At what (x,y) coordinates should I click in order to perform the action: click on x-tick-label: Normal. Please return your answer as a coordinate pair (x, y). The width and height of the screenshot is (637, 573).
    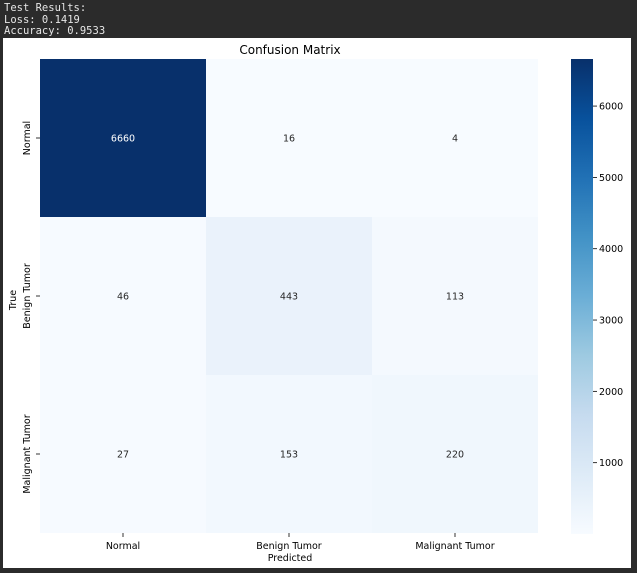
    Looking at the image, I should click on (123, 546).